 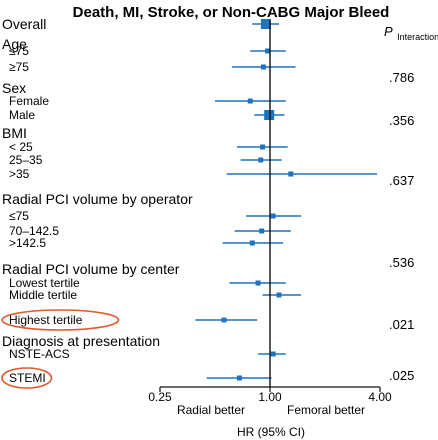 What do you see at coordinates (271, 432) in the screenshot?
I see `x-axis-title: HR (95% CI)` at bounding box center [271, 432].